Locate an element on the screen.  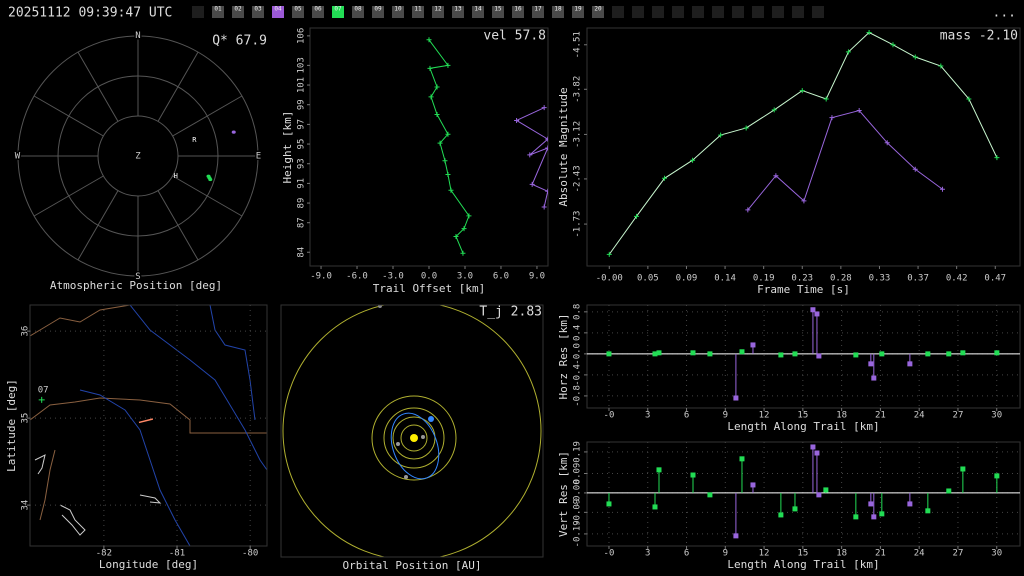
y-tick-label: -2.43 is located at coordinates (578, 178).